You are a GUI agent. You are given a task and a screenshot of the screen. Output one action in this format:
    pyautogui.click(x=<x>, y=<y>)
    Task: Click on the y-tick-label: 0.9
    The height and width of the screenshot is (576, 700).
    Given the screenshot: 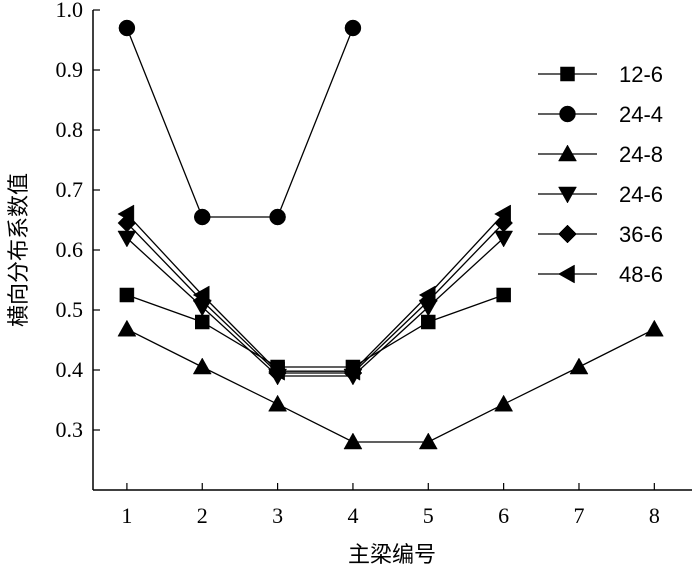 What is the action you would take?
    pyautogui.click(x=70, y=69)
    